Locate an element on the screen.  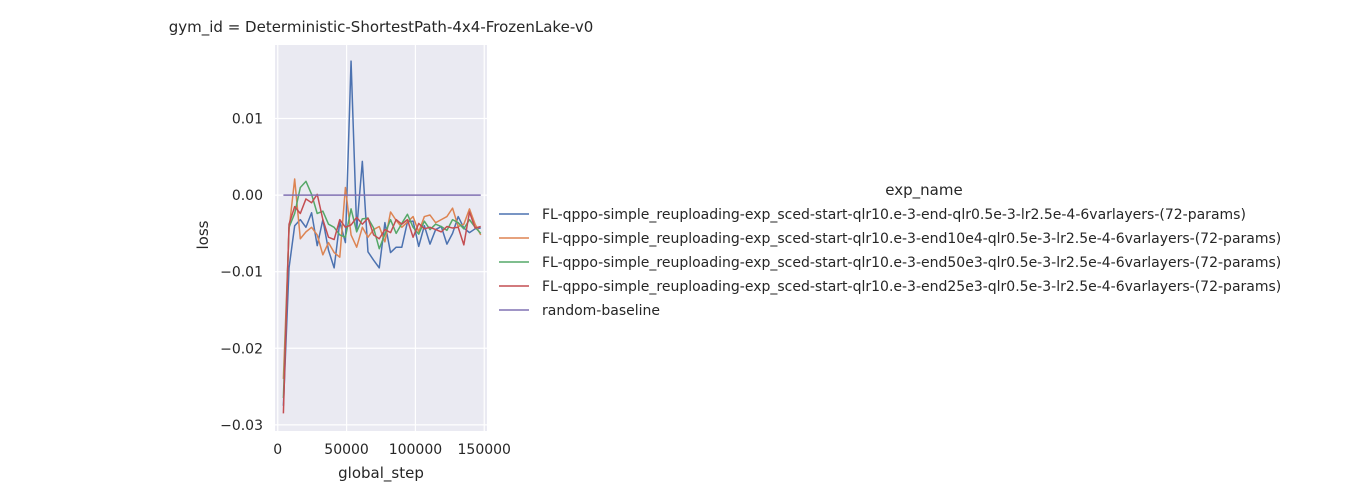
y-tick-label: 0.00 is located at coordinates (247, 196).